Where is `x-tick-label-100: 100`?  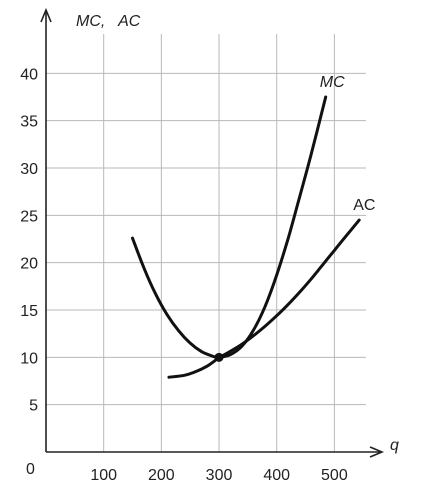
x-tick-label-100: 100 is located at coordinates (103, 475).